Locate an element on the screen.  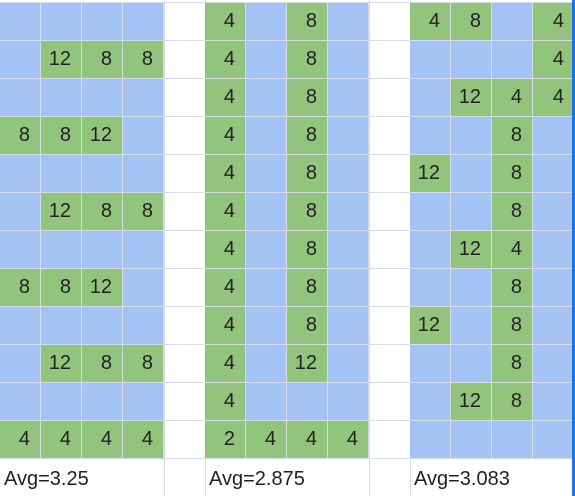
cell-pattern-3-r9-c1: 12 is located at coordinates (430, 326).